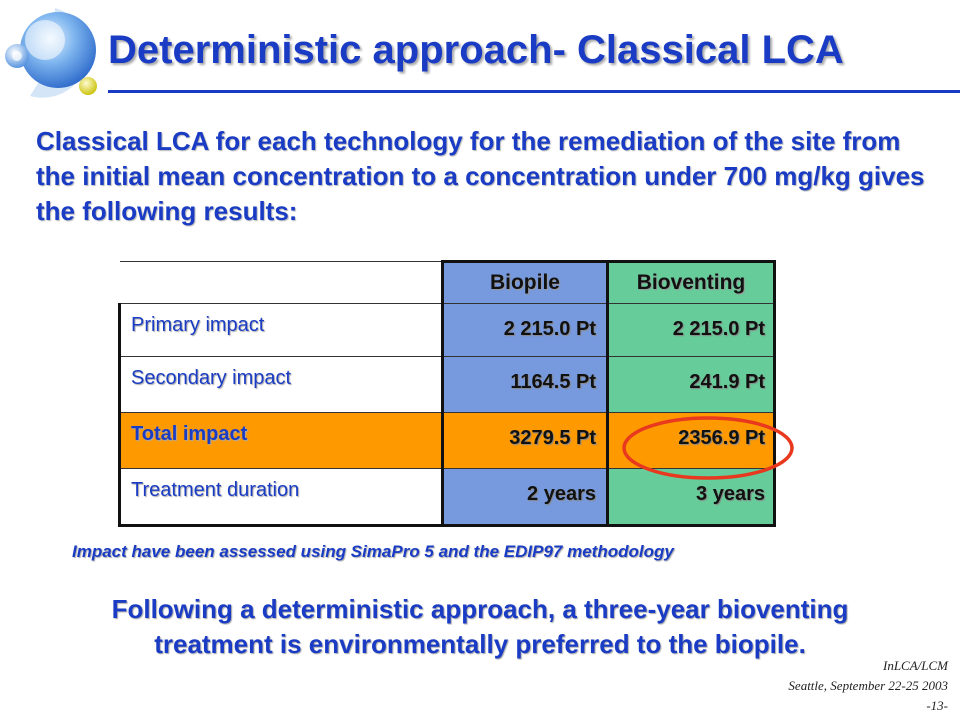 The width and height of the screenshot is (960, 720). I want to click on title-underline, so click(534, 91).